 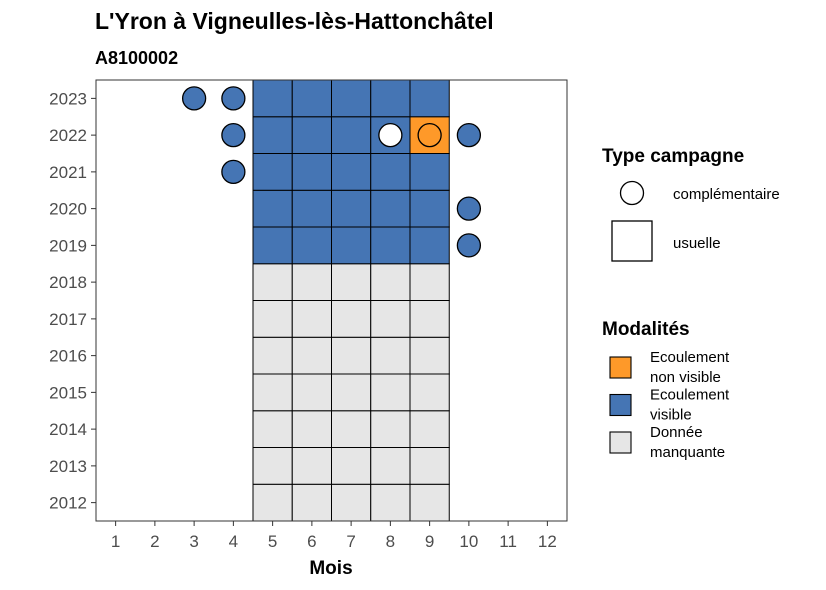 What do you see at coordinates (193, 541) in the screenshot?
I see `x-tick-label: 3` at bounding box center [193, 541].